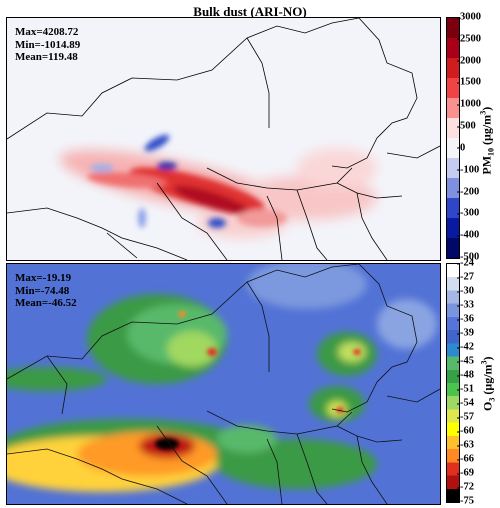  Describe the element at coordinates (469, 17) in the screenshot. I see `colorbar-tick: 3000` at that location.